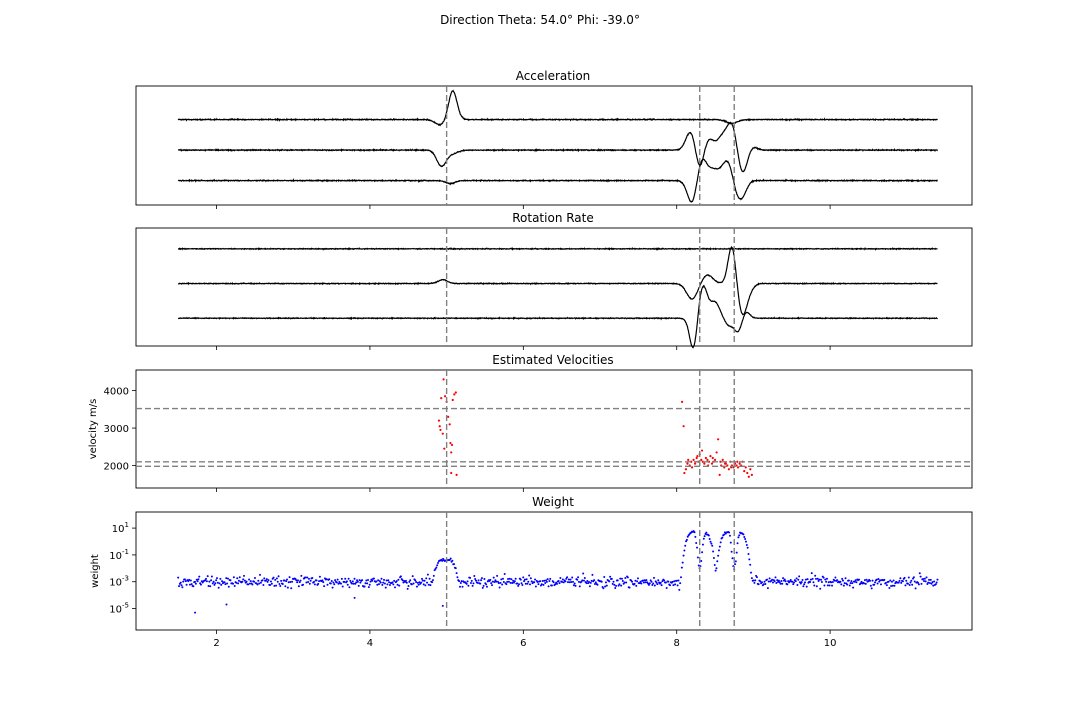  What do you see at coordinates (93, 429) in the screenshot?
I see `velocities-ylabel: velocity m/s` at bounding box center [93, 429].